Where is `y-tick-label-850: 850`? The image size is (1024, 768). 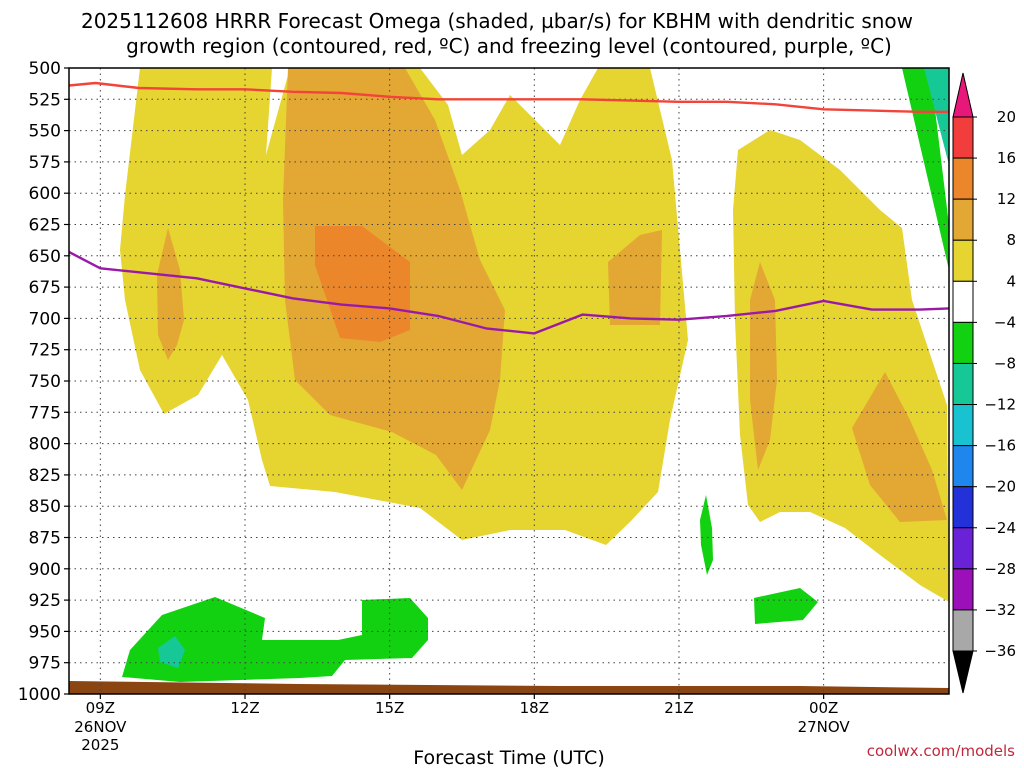
y-tick-label-850: 850 is located at coordinates (45, 507).